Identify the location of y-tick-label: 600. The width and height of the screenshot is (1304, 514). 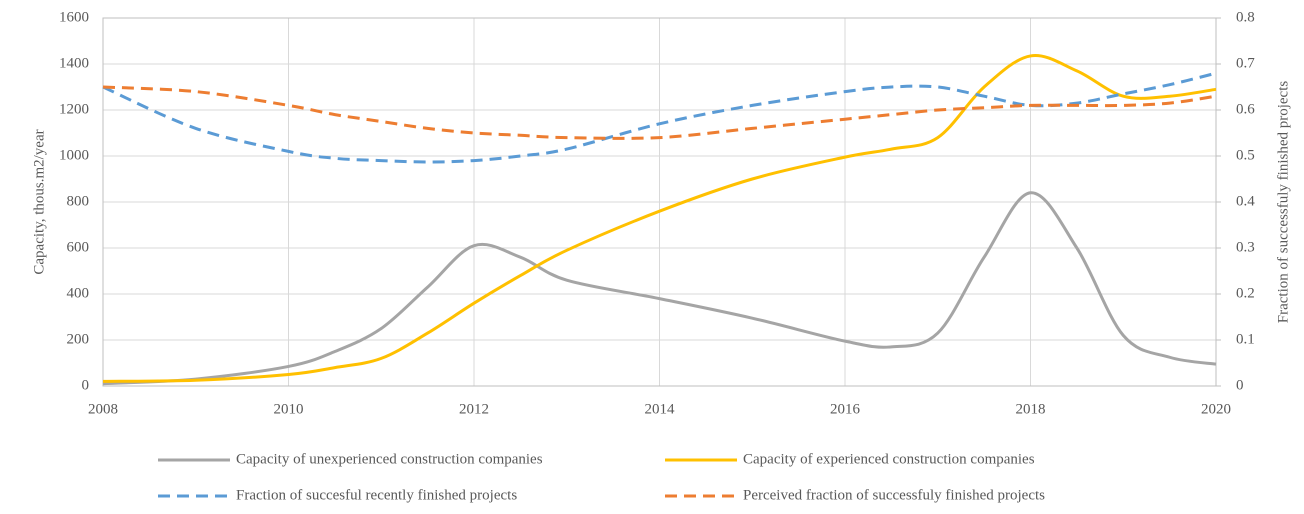
(78, 247).